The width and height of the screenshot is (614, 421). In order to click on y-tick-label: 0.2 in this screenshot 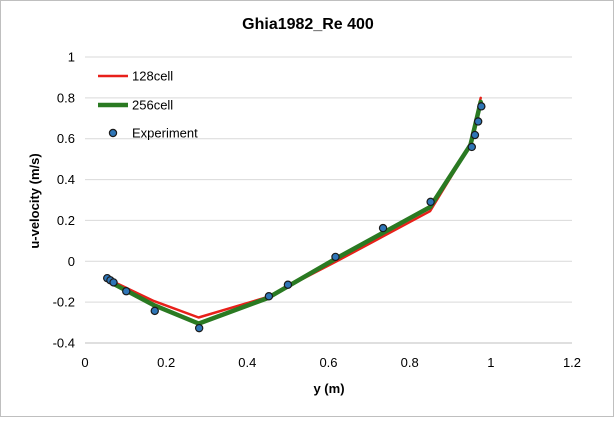, I will do `click(66, 220)`.